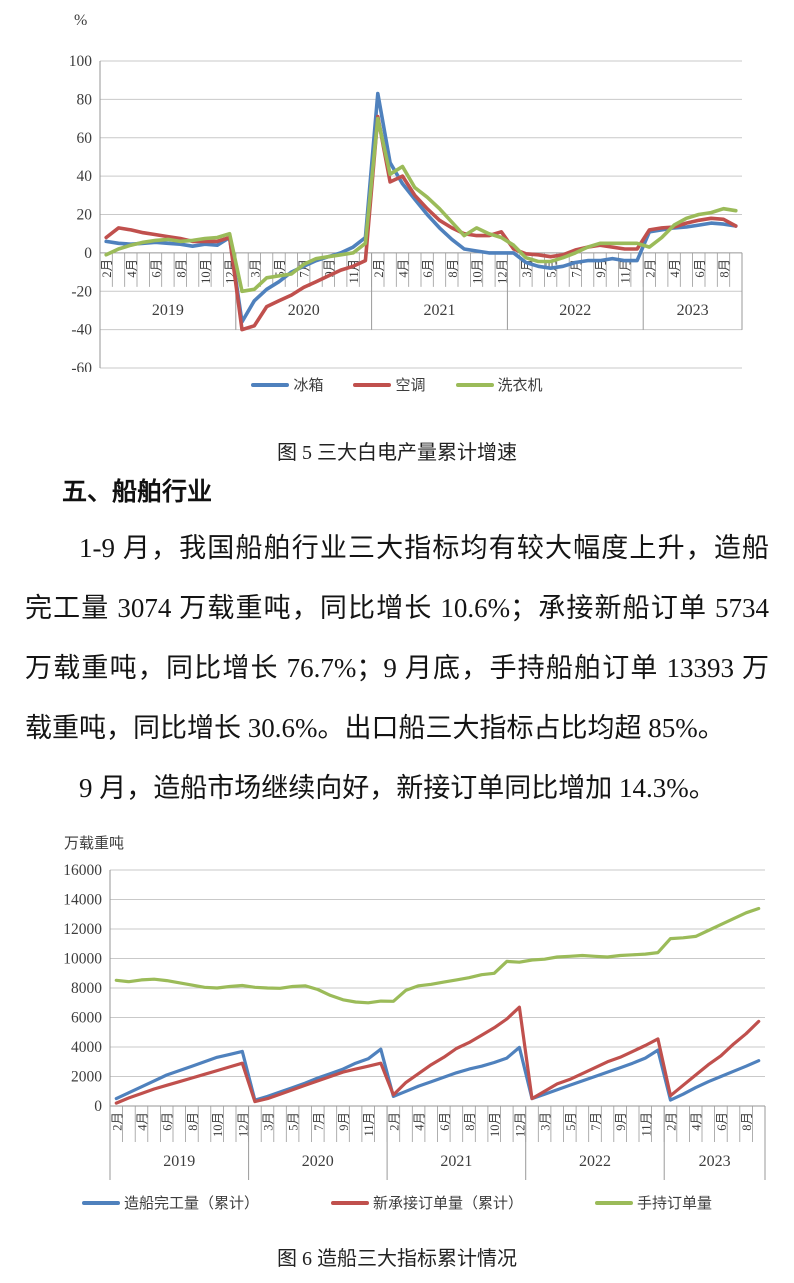 The image size is (794, 1283). What do you see at coordinates (86, 1077) in the screenshot?
I see `svg-text: 2000` at bounding box center [86, 1077].